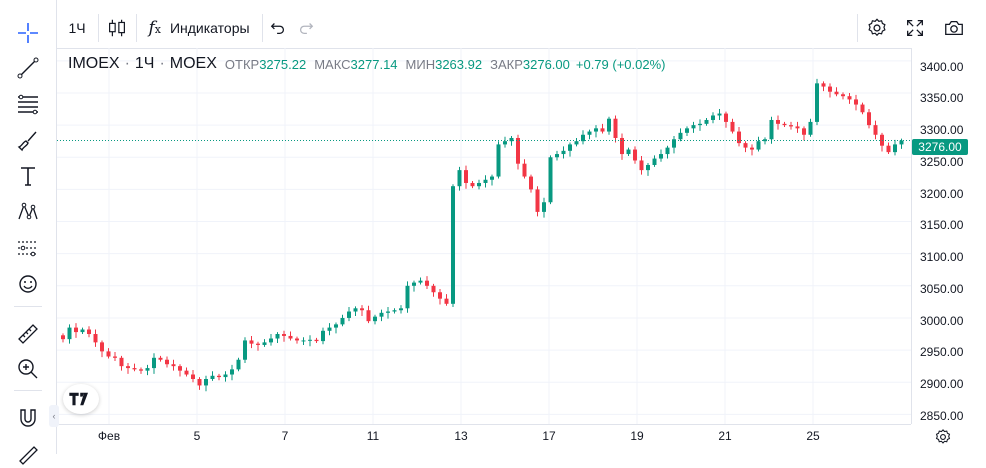 The height and width of the screenshot is (468, 986). What do you see at coordinates (209, 28) in the screenshot?
I see `indicators-label: Индикаторы` at bounding box center [209, 28].